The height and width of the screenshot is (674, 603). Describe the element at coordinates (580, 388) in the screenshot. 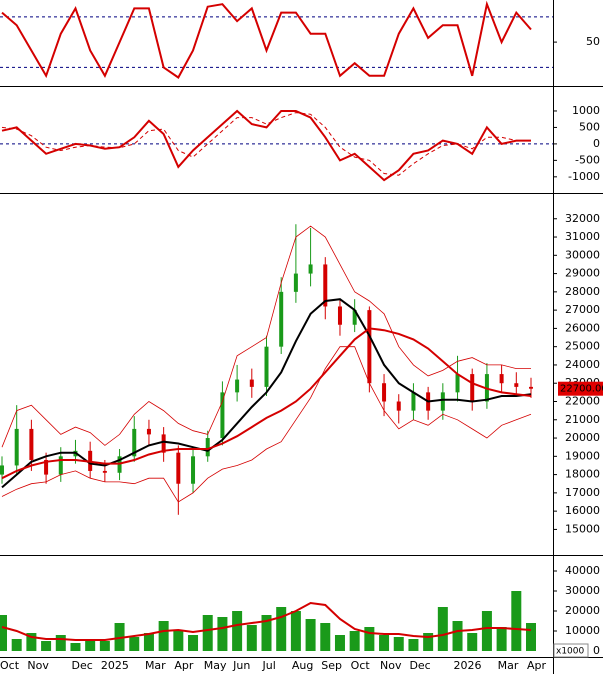

I see `last-price-box` at that location.